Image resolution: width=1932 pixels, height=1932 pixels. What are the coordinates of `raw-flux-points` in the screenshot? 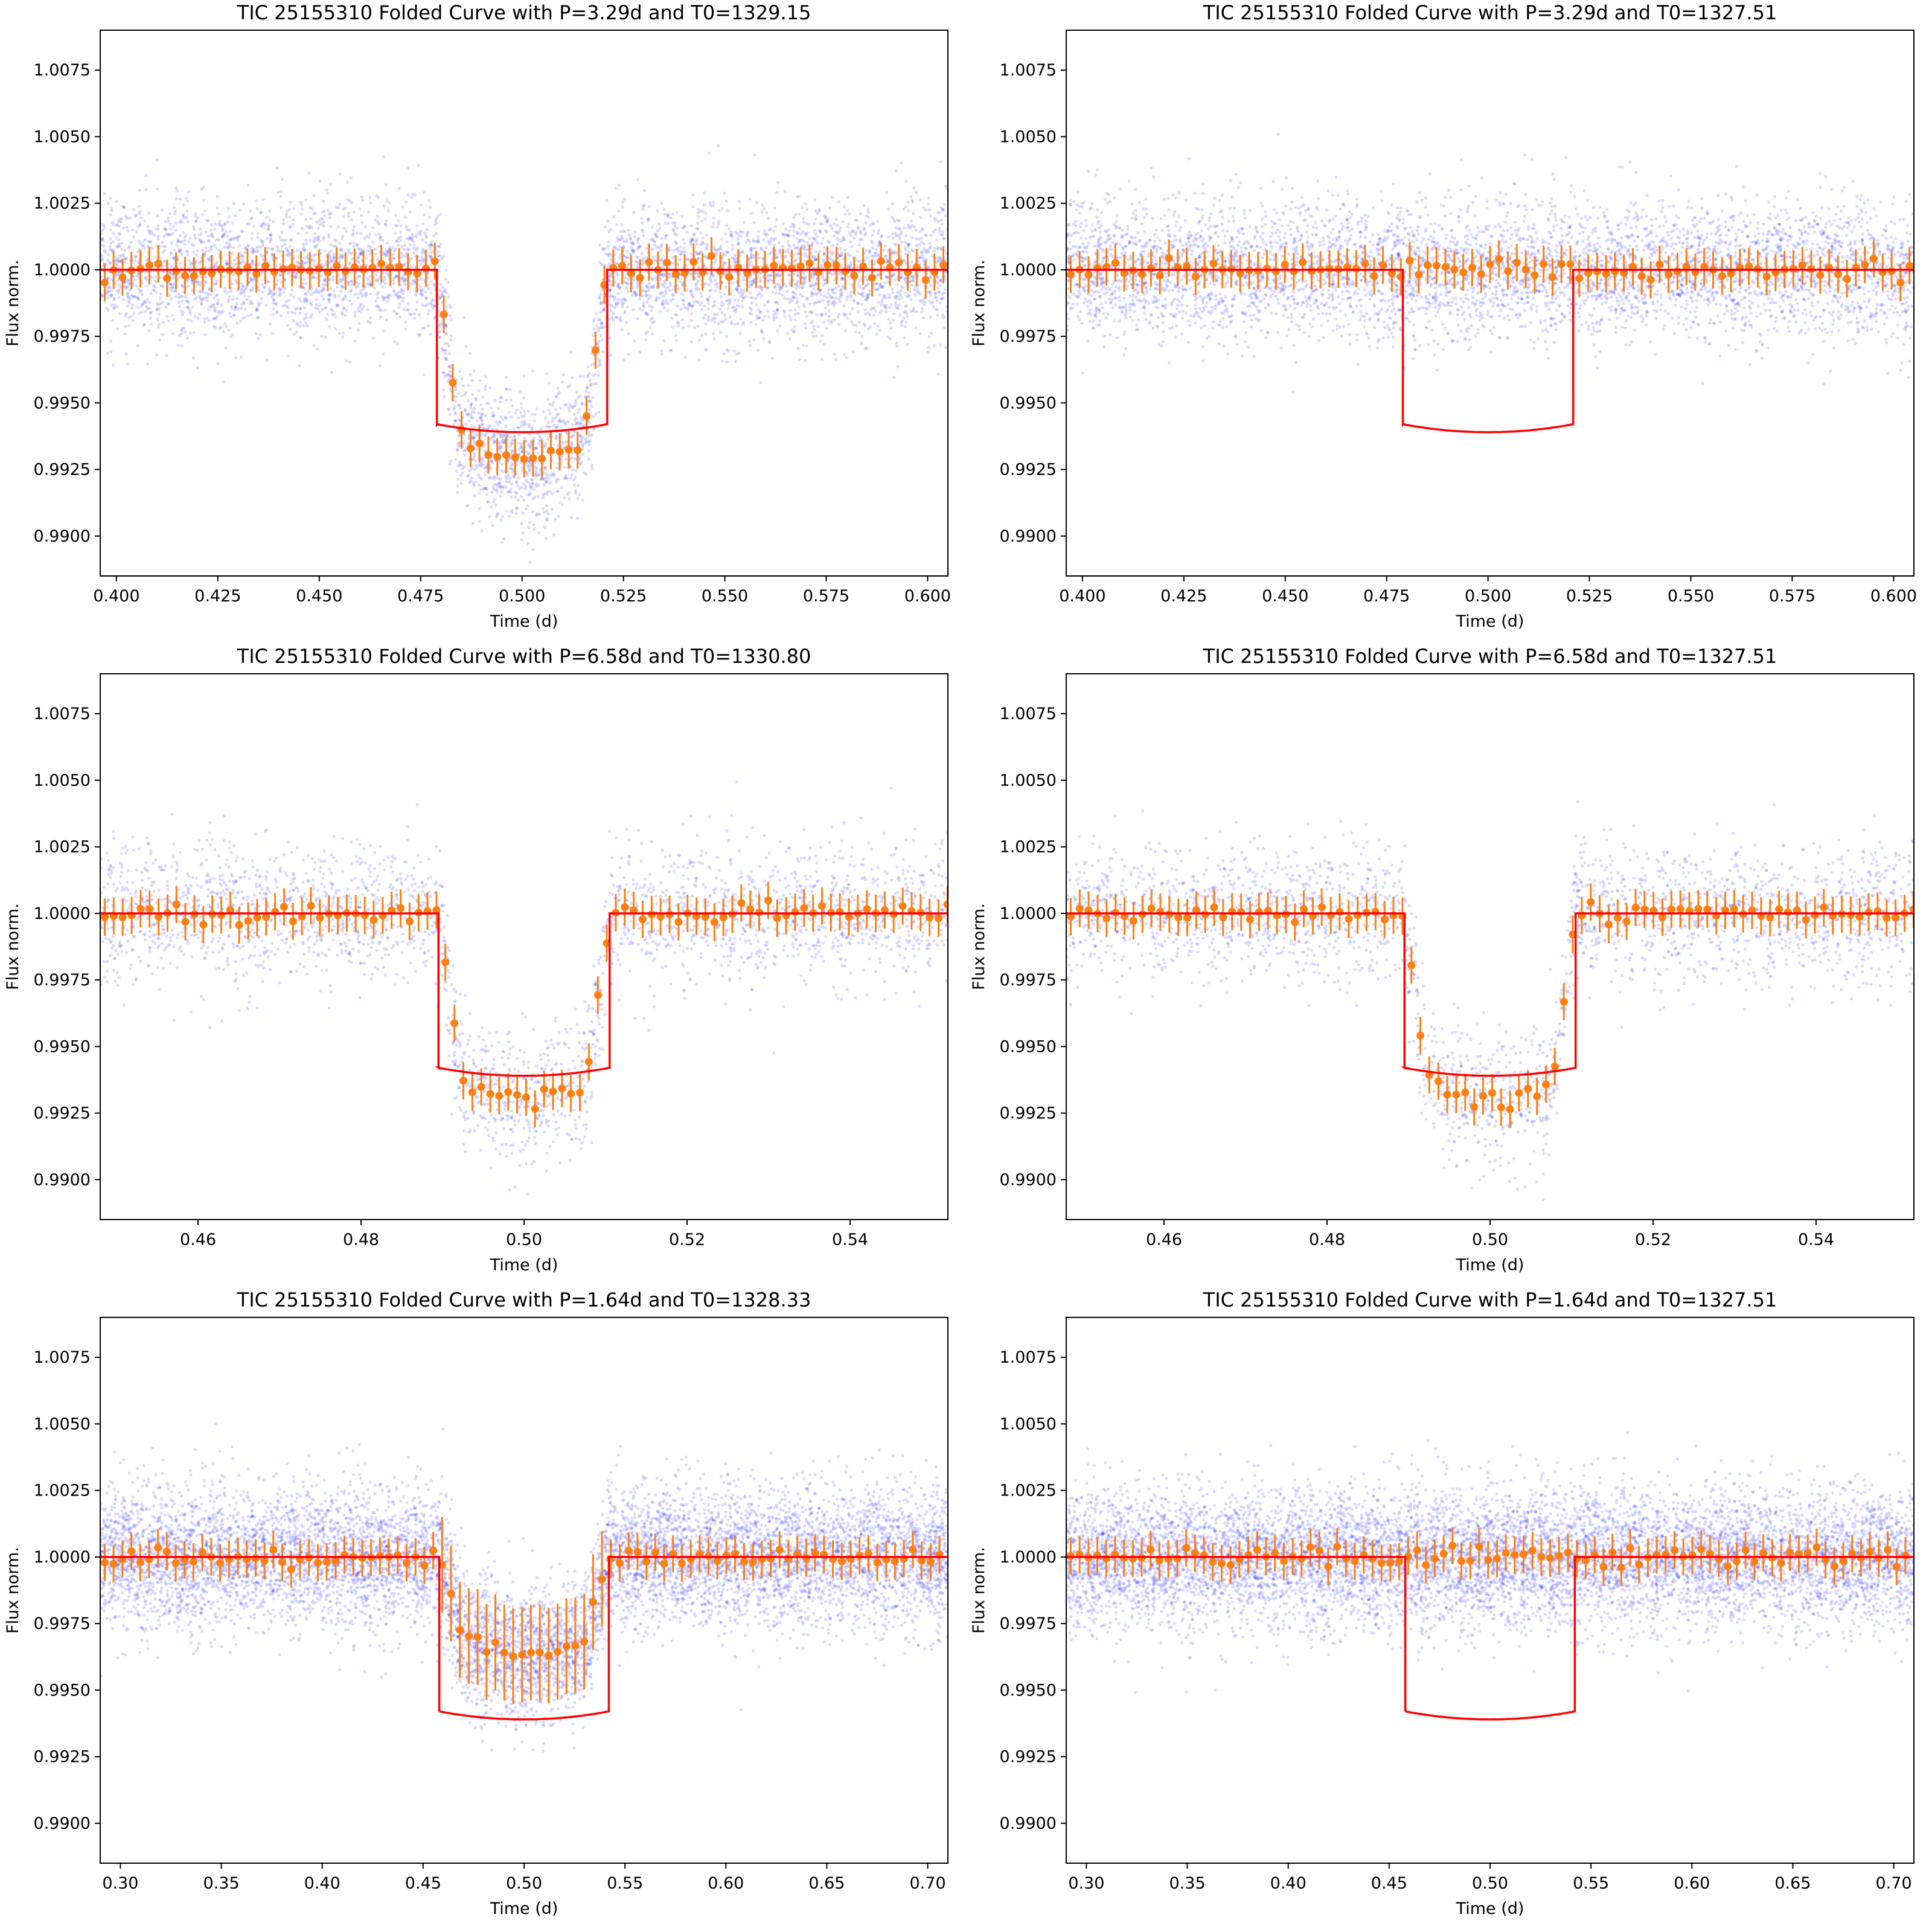 It's located at (524, 354).